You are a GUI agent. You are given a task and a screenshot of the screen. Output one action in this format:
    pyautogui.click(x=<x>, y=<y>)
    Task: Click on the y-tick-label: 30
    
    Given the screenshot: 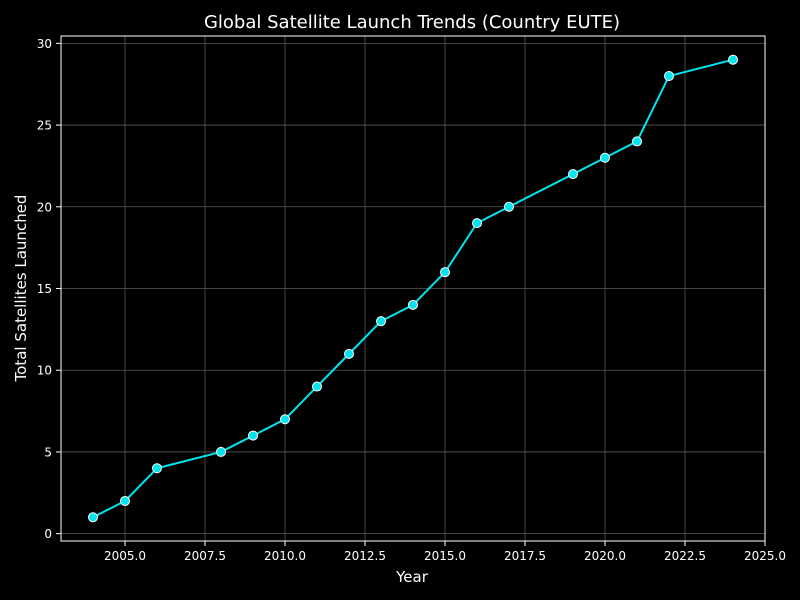 What is the action you would take?
    pyautogui.click(x=44, y=44)
    